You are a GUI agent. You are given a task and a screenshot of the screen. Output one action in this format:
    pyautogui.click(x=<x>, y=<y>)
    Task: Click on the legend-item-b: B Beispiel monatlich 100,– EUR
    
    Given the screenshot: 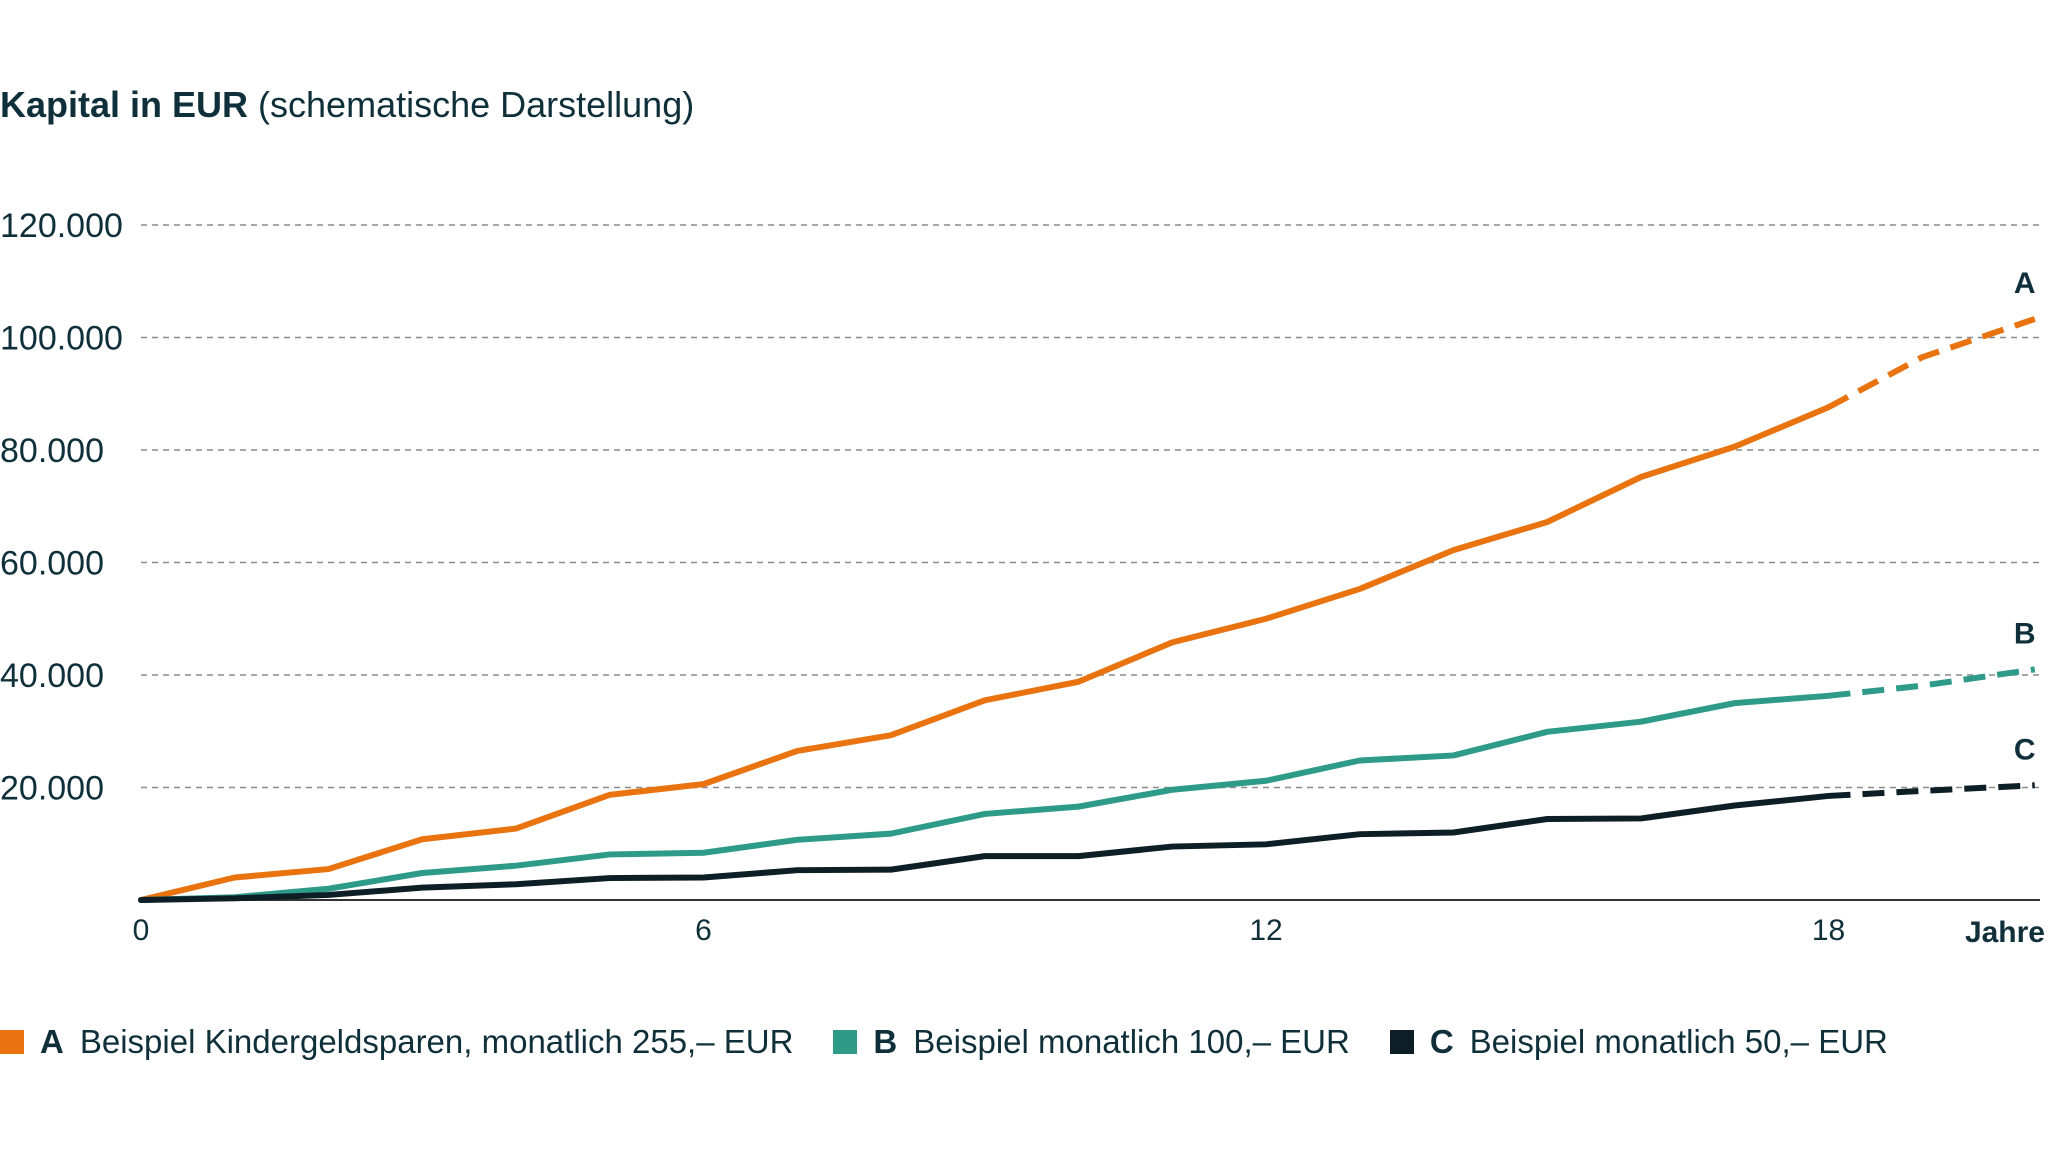 What is the action you would take?
    pyautogui.click(x=1091, y=1042)
    